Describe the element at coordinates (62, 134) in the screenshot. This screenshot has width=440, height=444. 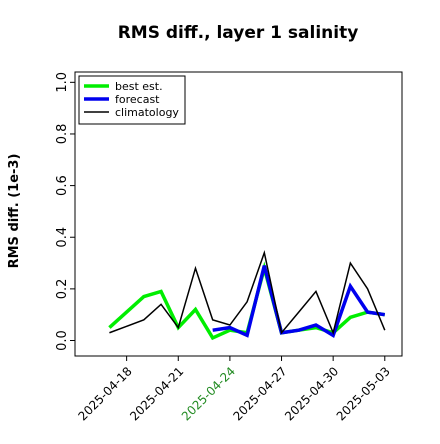
I see `y-tick-label: 0.8` at that location.